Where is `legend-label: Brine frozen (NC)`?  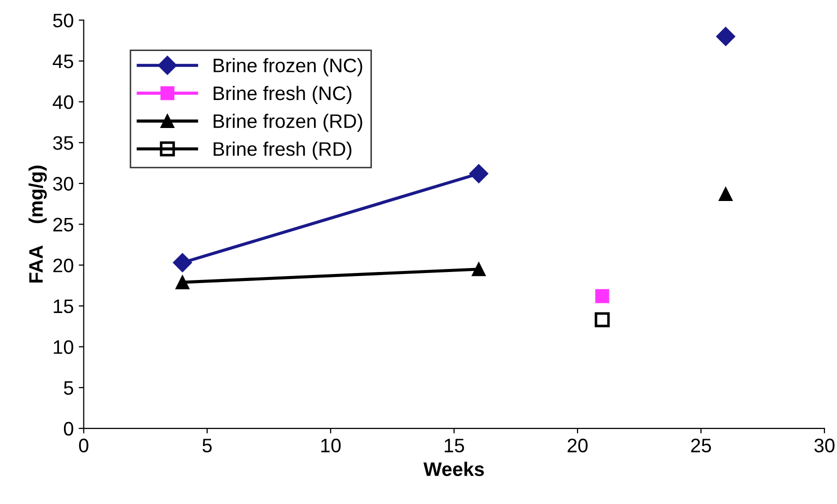
legend-label: Brine frozen (NC) is located at coordinates (288, 67).